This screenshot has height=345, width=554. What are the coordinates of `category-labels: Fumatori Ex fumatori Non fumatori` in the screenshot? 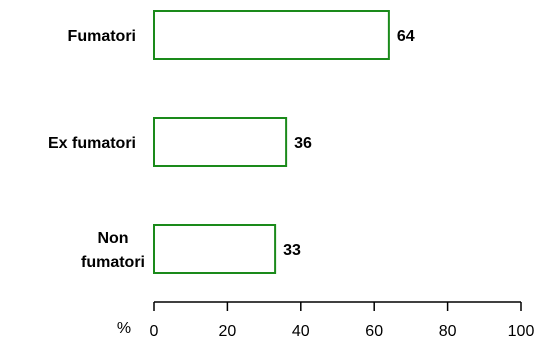 It's located at (96, 149).